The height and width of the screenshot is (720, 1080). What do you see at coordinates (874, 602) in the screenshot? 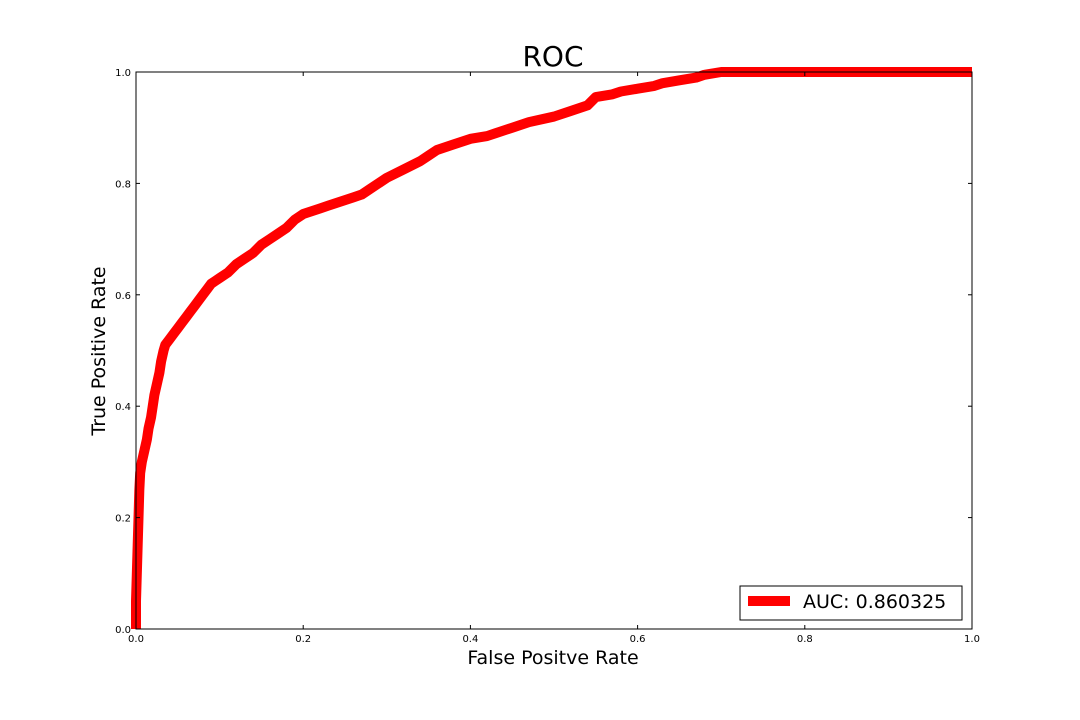
I see `legend-label: AUC: 0.860325` at bounding box center [874, 602].